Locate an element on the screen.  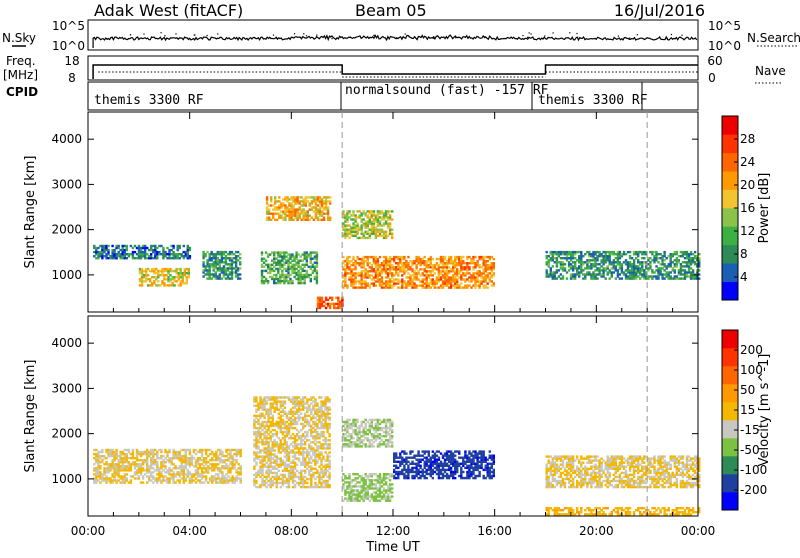
colorbar-tick-label: 4 is located at coordinates (744, 277).